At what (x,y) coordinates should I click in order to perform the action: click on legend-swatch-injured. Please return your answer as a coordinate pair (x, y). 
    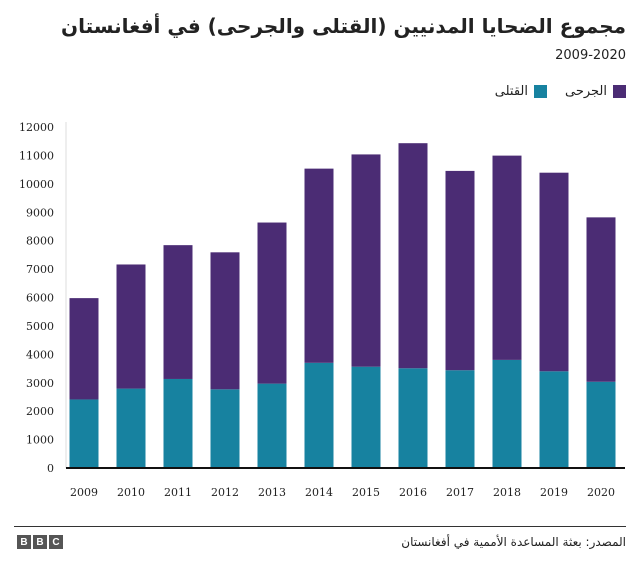
    Looking at the image, I should click on (619, 91).